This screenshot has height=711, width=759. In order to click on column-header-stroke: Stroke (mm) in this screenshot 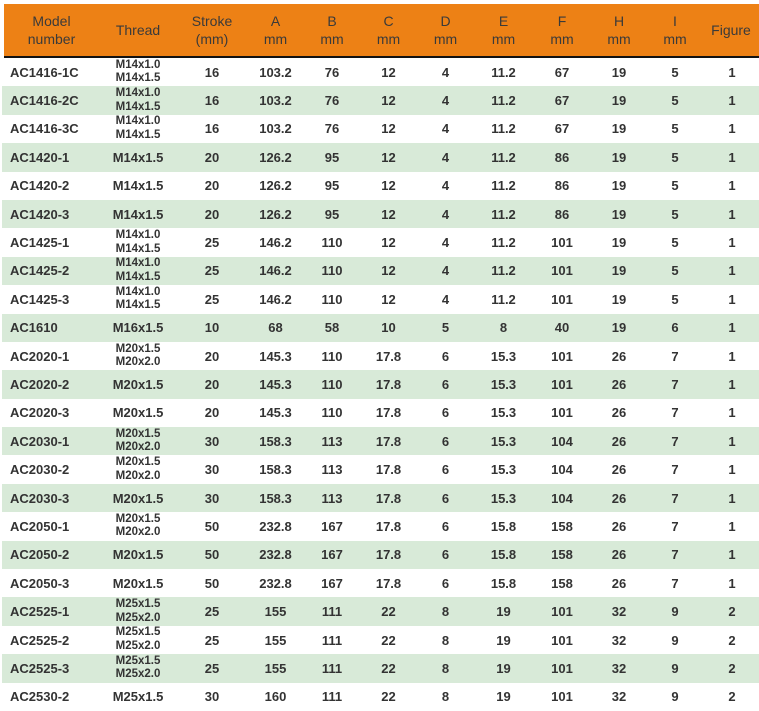, I will do `click(212, 29)`.